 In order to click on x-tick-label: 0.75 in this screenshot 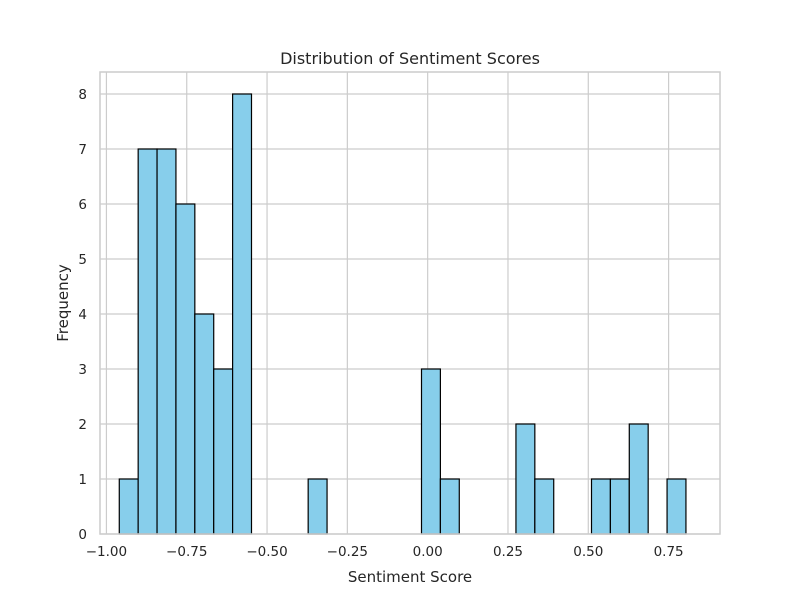, I will do `click(669, 552)`.